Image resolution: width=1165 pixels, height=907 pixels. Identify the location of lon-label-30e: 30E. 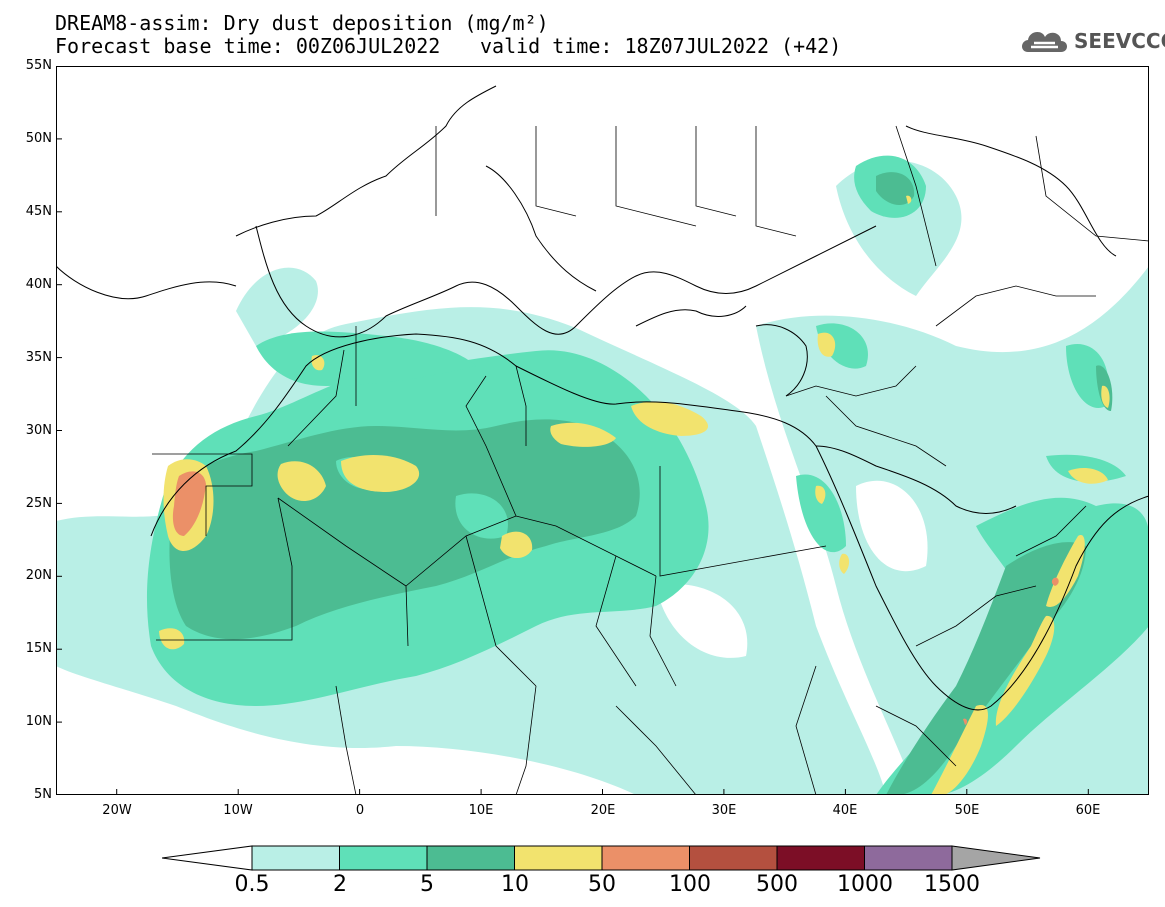
(724, 810).